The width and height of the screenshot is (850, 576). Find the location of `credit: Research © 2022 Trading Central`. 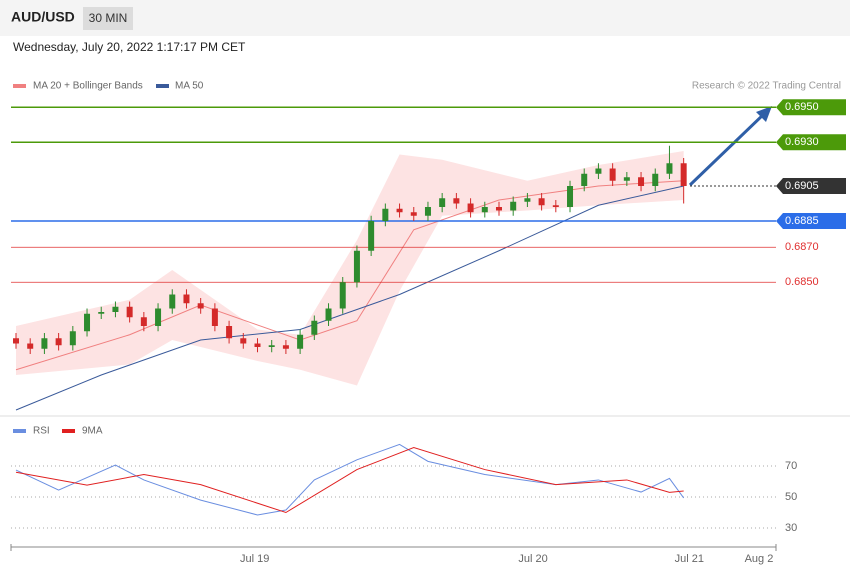

credit: Research © 2022 Trading Central is located at coordinates (766, 86).